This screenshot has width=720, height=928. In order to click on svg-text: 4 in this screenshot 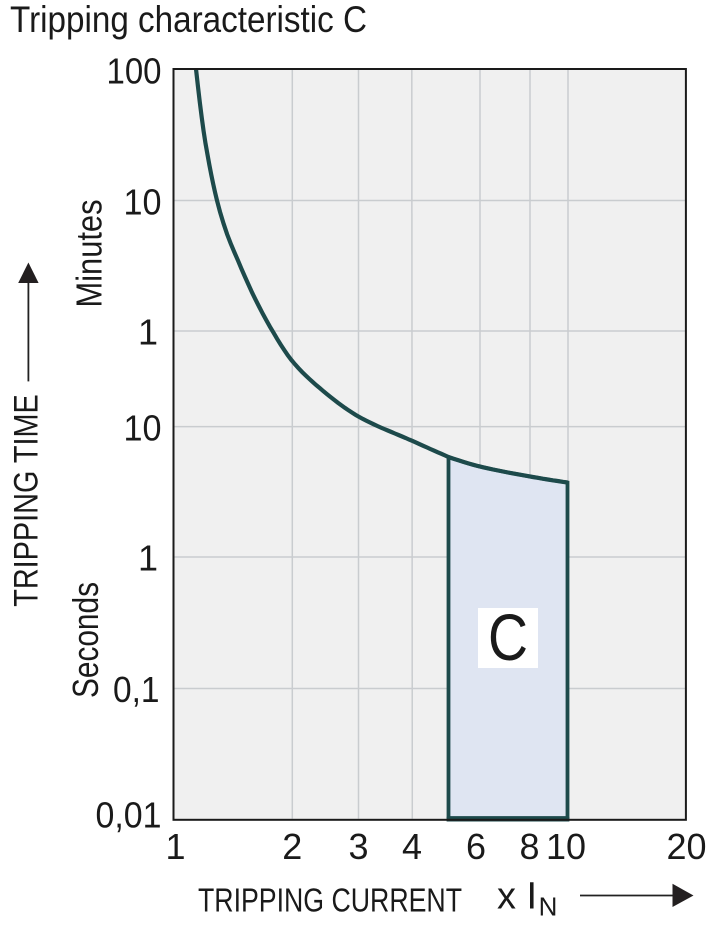, I will do `click(412, 846)`.